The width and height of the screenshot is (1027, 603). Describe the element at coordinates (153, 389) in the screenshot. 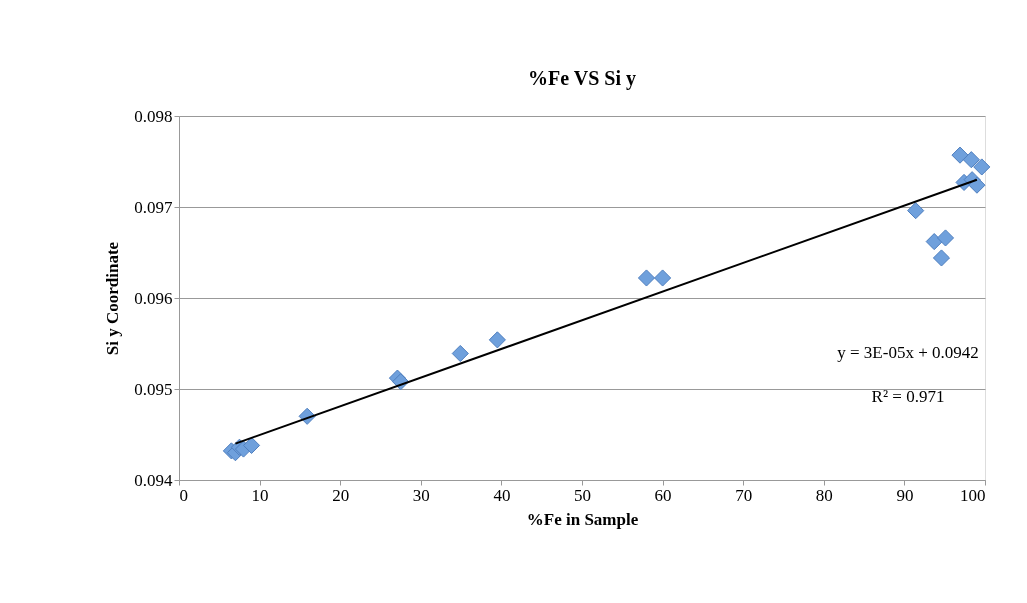

I see `y-tick-label: 0.095` at that location.